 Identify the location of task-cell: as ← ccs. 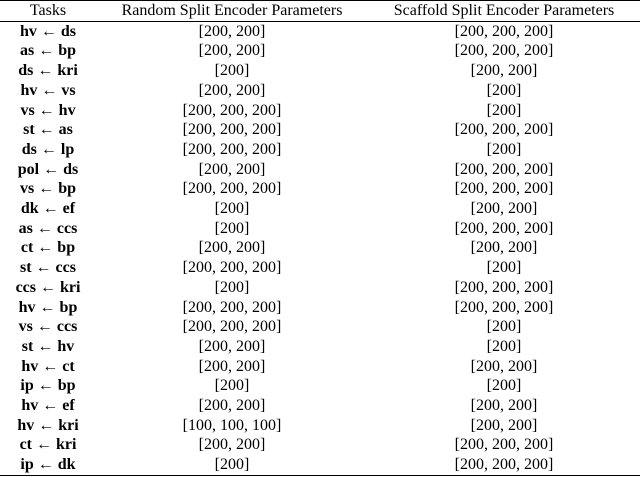
(48, 228).